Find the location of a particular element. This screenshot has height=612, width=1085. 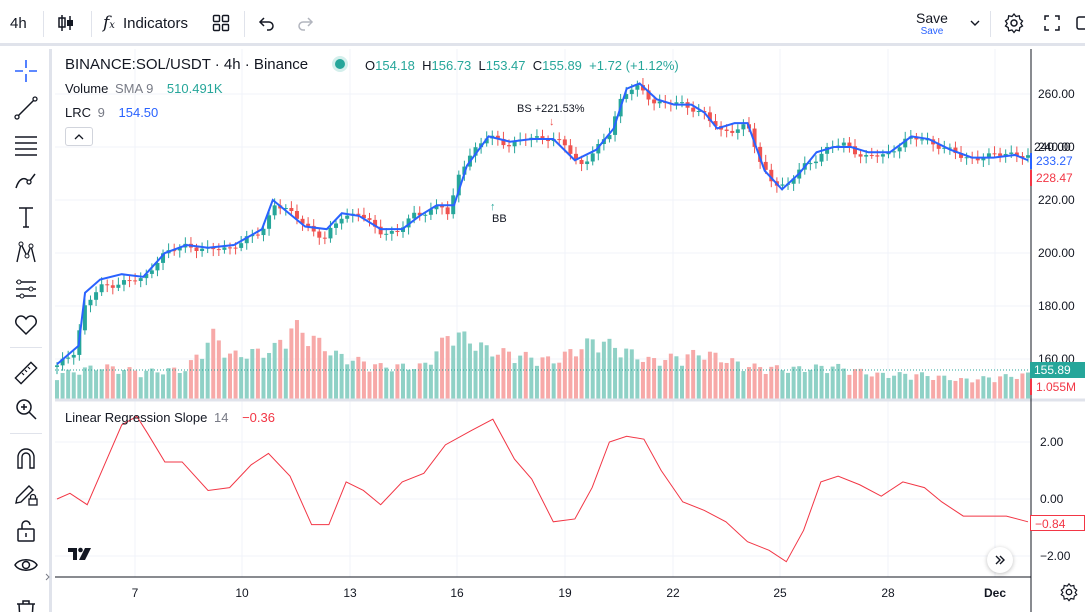

templates-button is located at coordinates (221, 23).